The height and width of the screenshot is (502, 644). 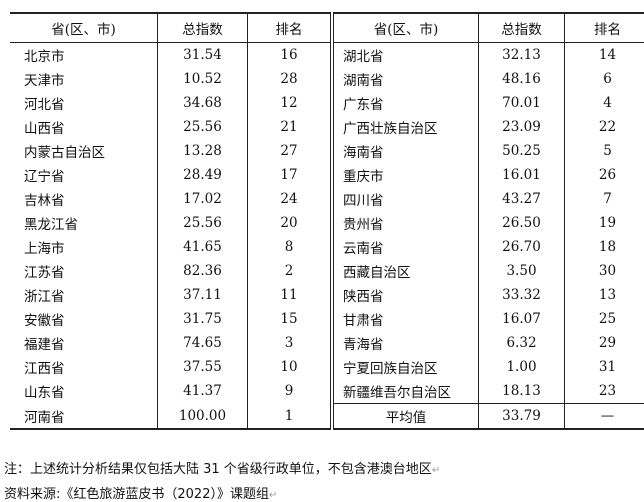 I want to click on right-index-cell: 26.50, so click(x=521, y=223).